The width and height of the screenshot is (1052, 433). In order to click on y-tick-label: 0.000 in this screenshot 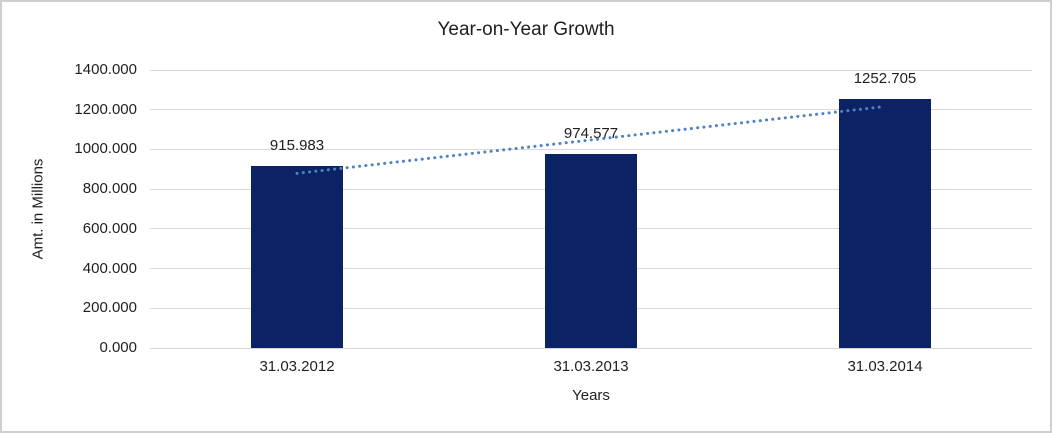, I will do `click(118, 347)`.